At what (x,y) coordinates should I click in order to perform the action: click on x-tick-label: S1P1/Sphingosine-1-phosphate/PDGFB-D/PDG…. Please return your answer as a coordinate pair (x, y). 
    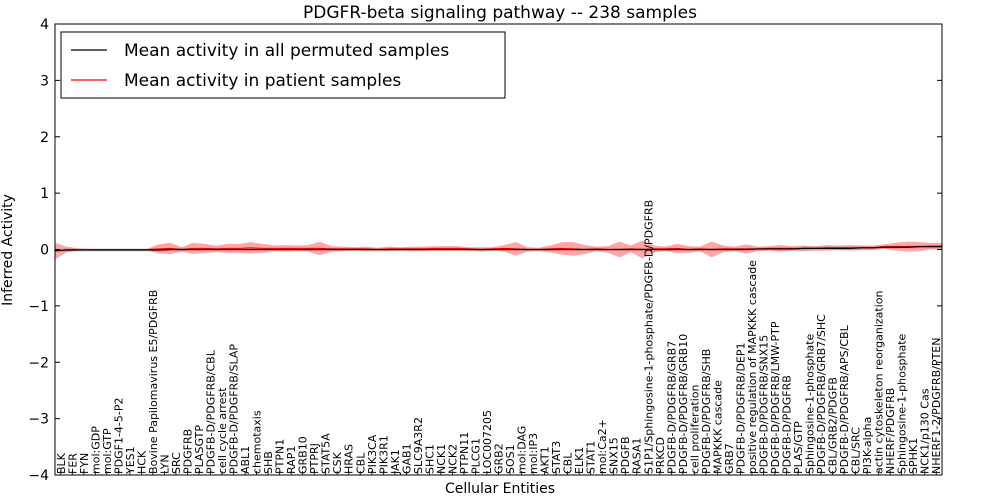
    Looking at the image, I should click on (648, 337).